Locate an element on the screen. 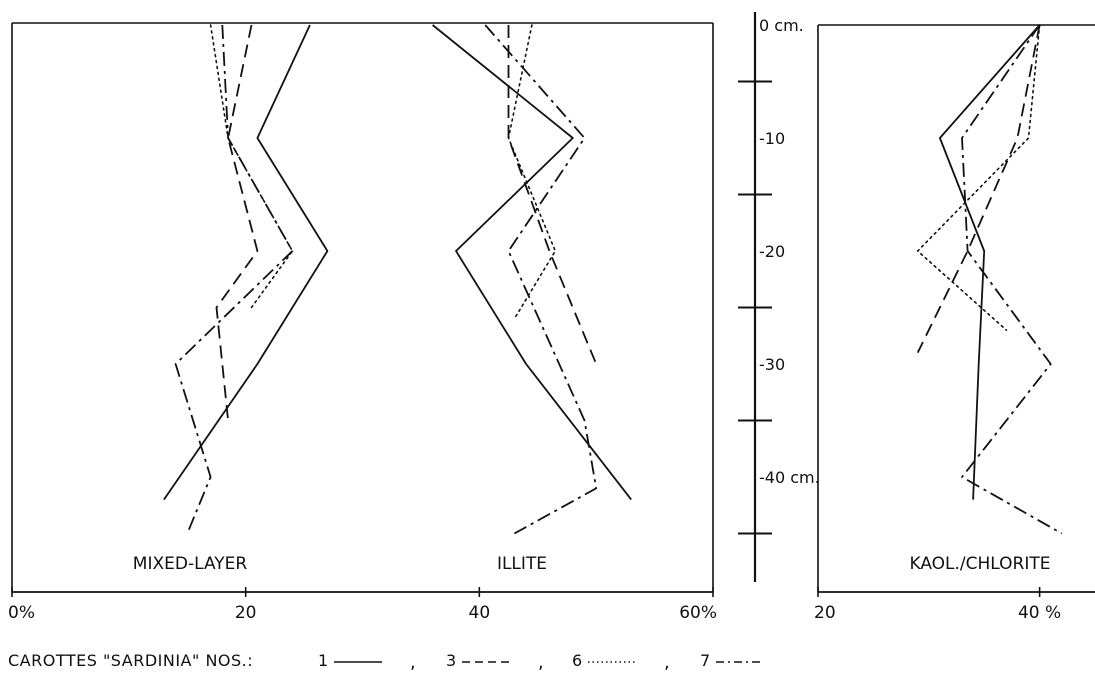 Image resolution: width=1095 pixels, height=676 pixels. legend-prefix: CAROTTES "SARDINIA" NOS.: is located at coordinates (130, 660).